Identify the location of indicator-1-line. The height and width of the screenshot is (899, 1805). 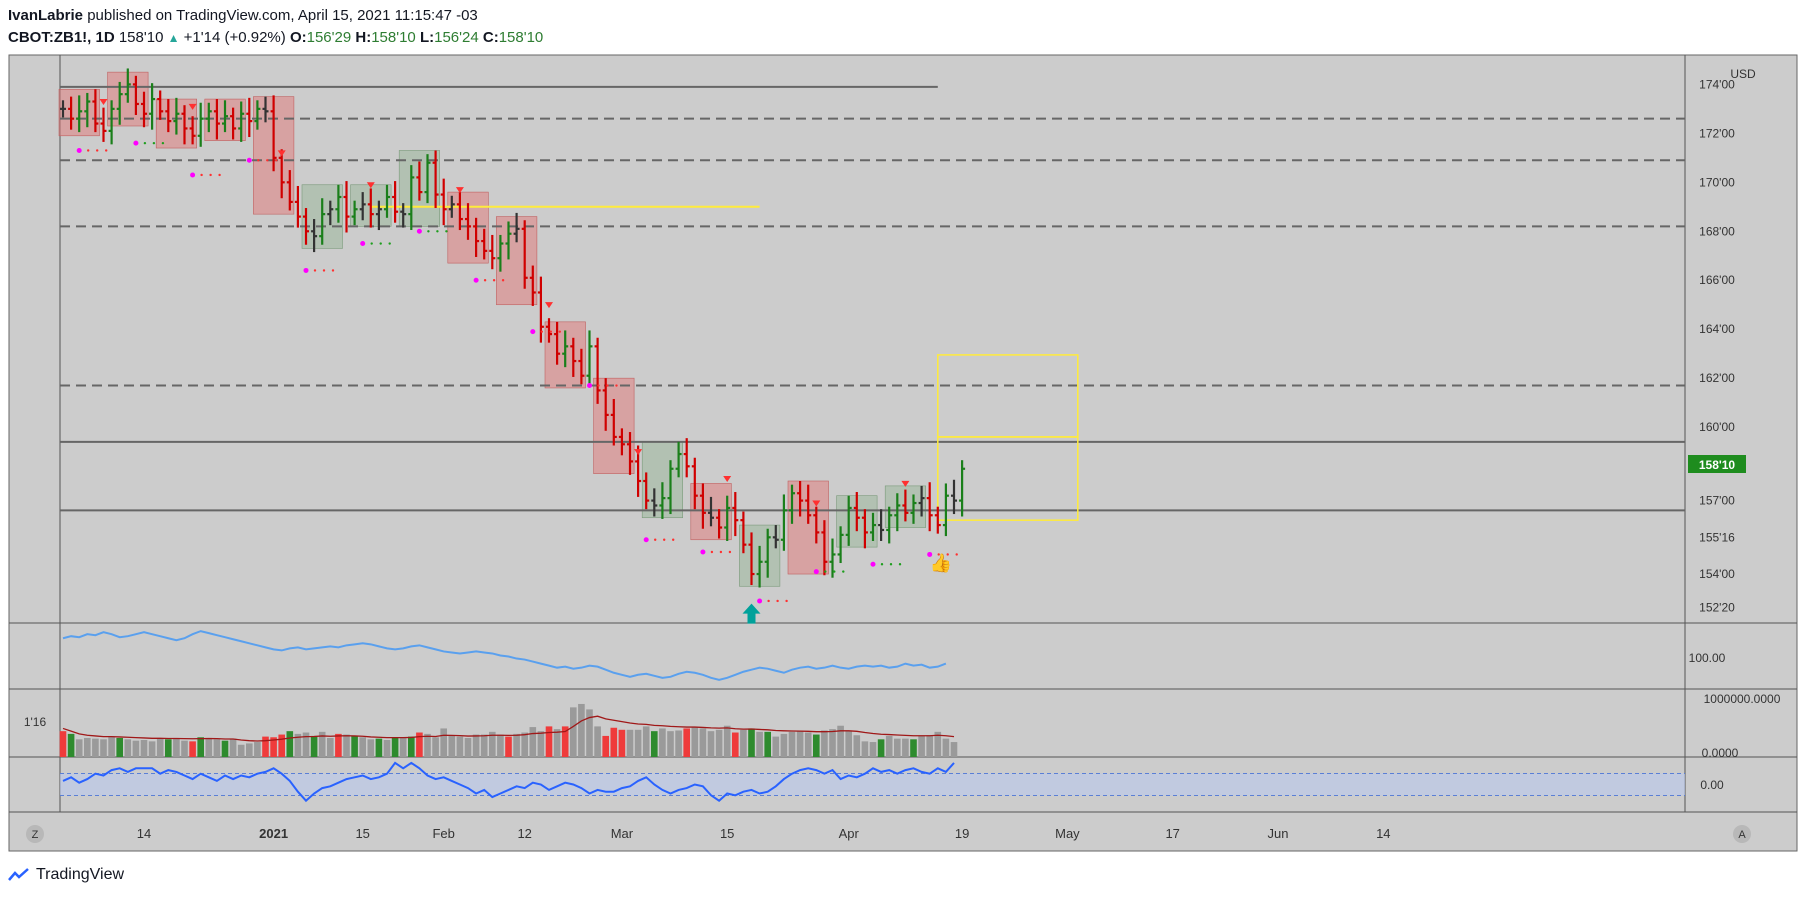
(504, 655).